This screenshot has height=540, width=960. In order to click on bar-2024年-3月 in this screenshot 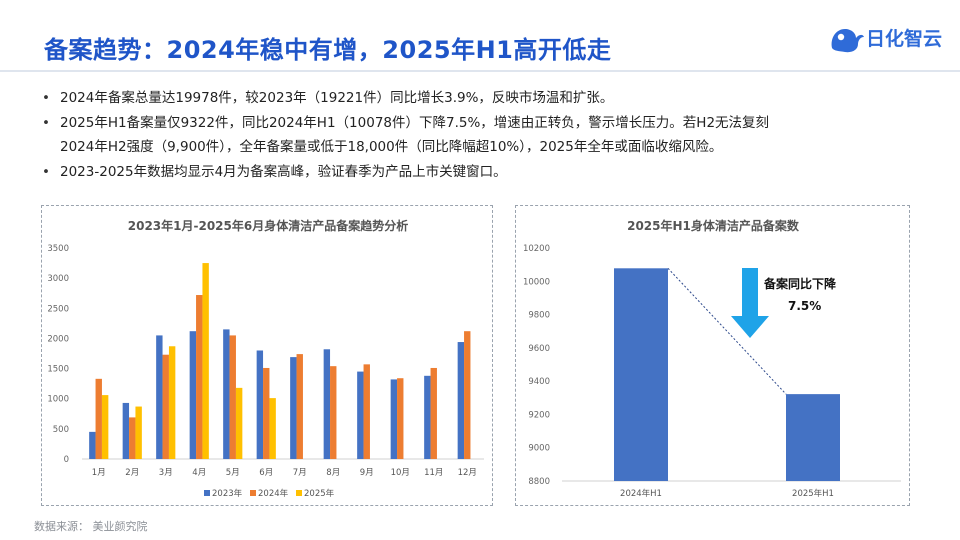, I will do `click(165, 406)`.